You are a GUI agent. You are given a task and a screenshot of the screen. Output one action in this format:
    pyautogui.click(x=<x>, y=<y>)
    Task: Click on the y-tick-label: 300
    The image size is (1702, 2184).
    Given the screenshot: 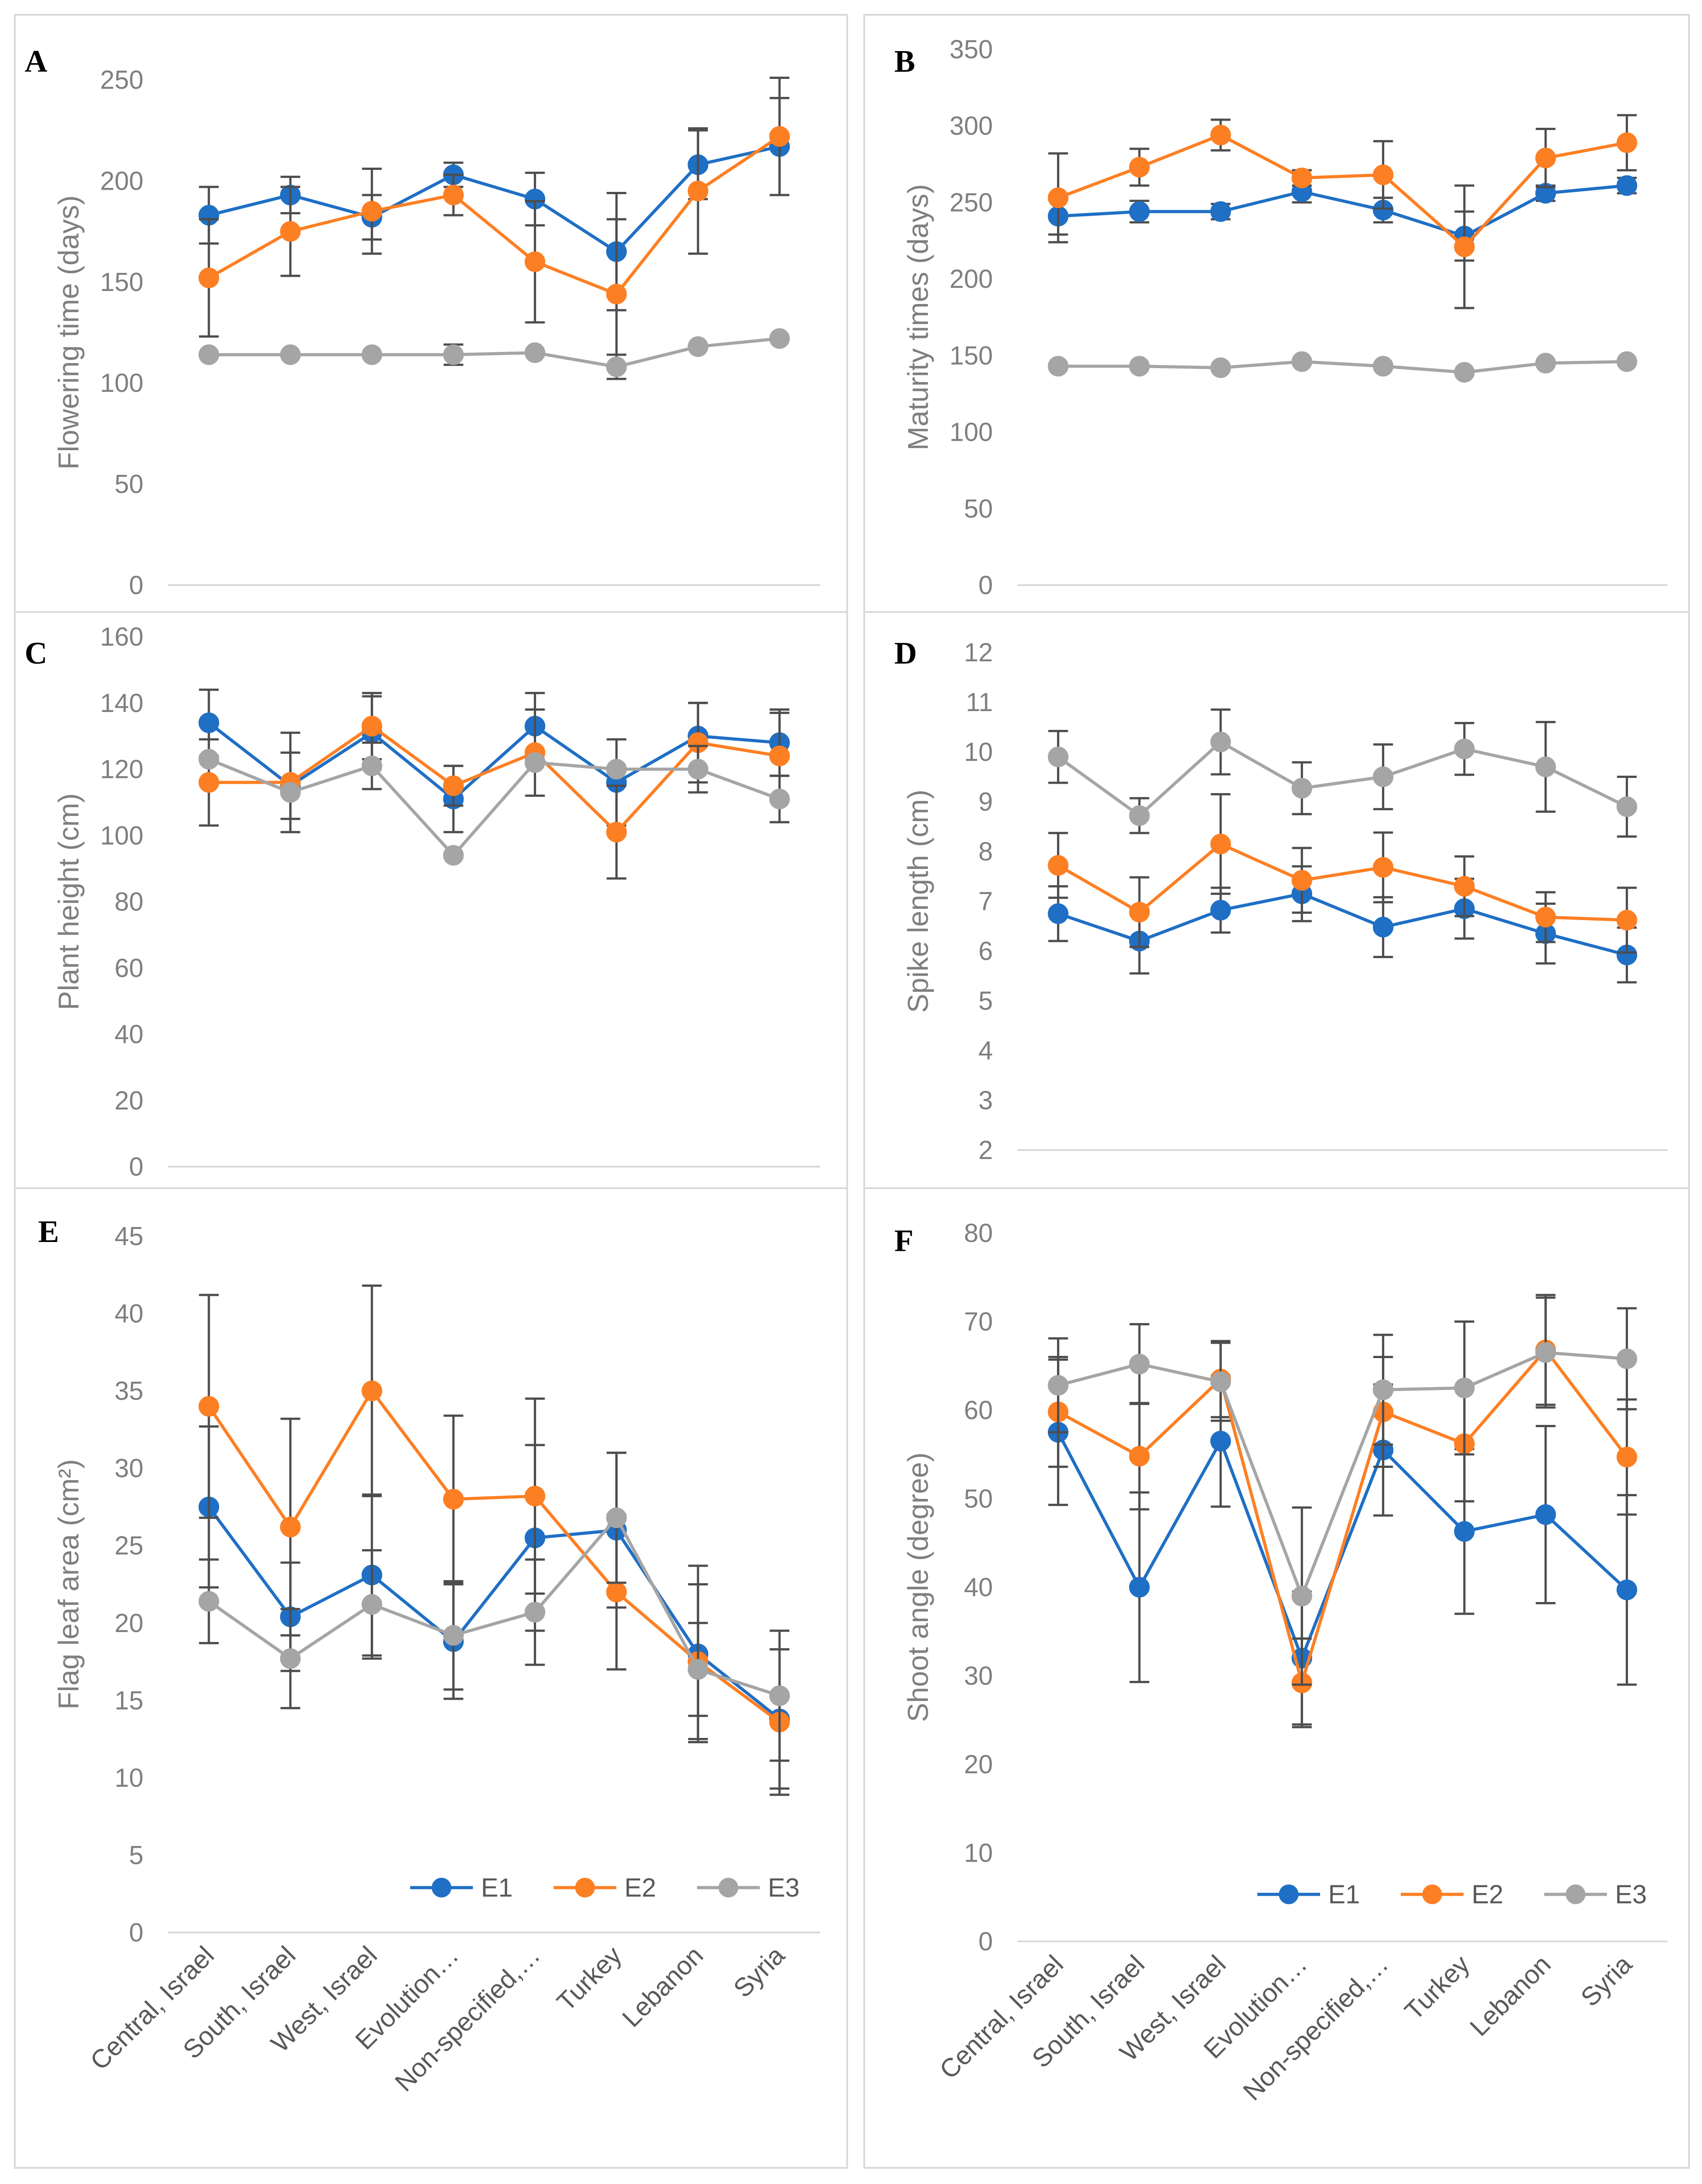 What is the action you would take?
    pyautogui.click(x=971, y=127)
    